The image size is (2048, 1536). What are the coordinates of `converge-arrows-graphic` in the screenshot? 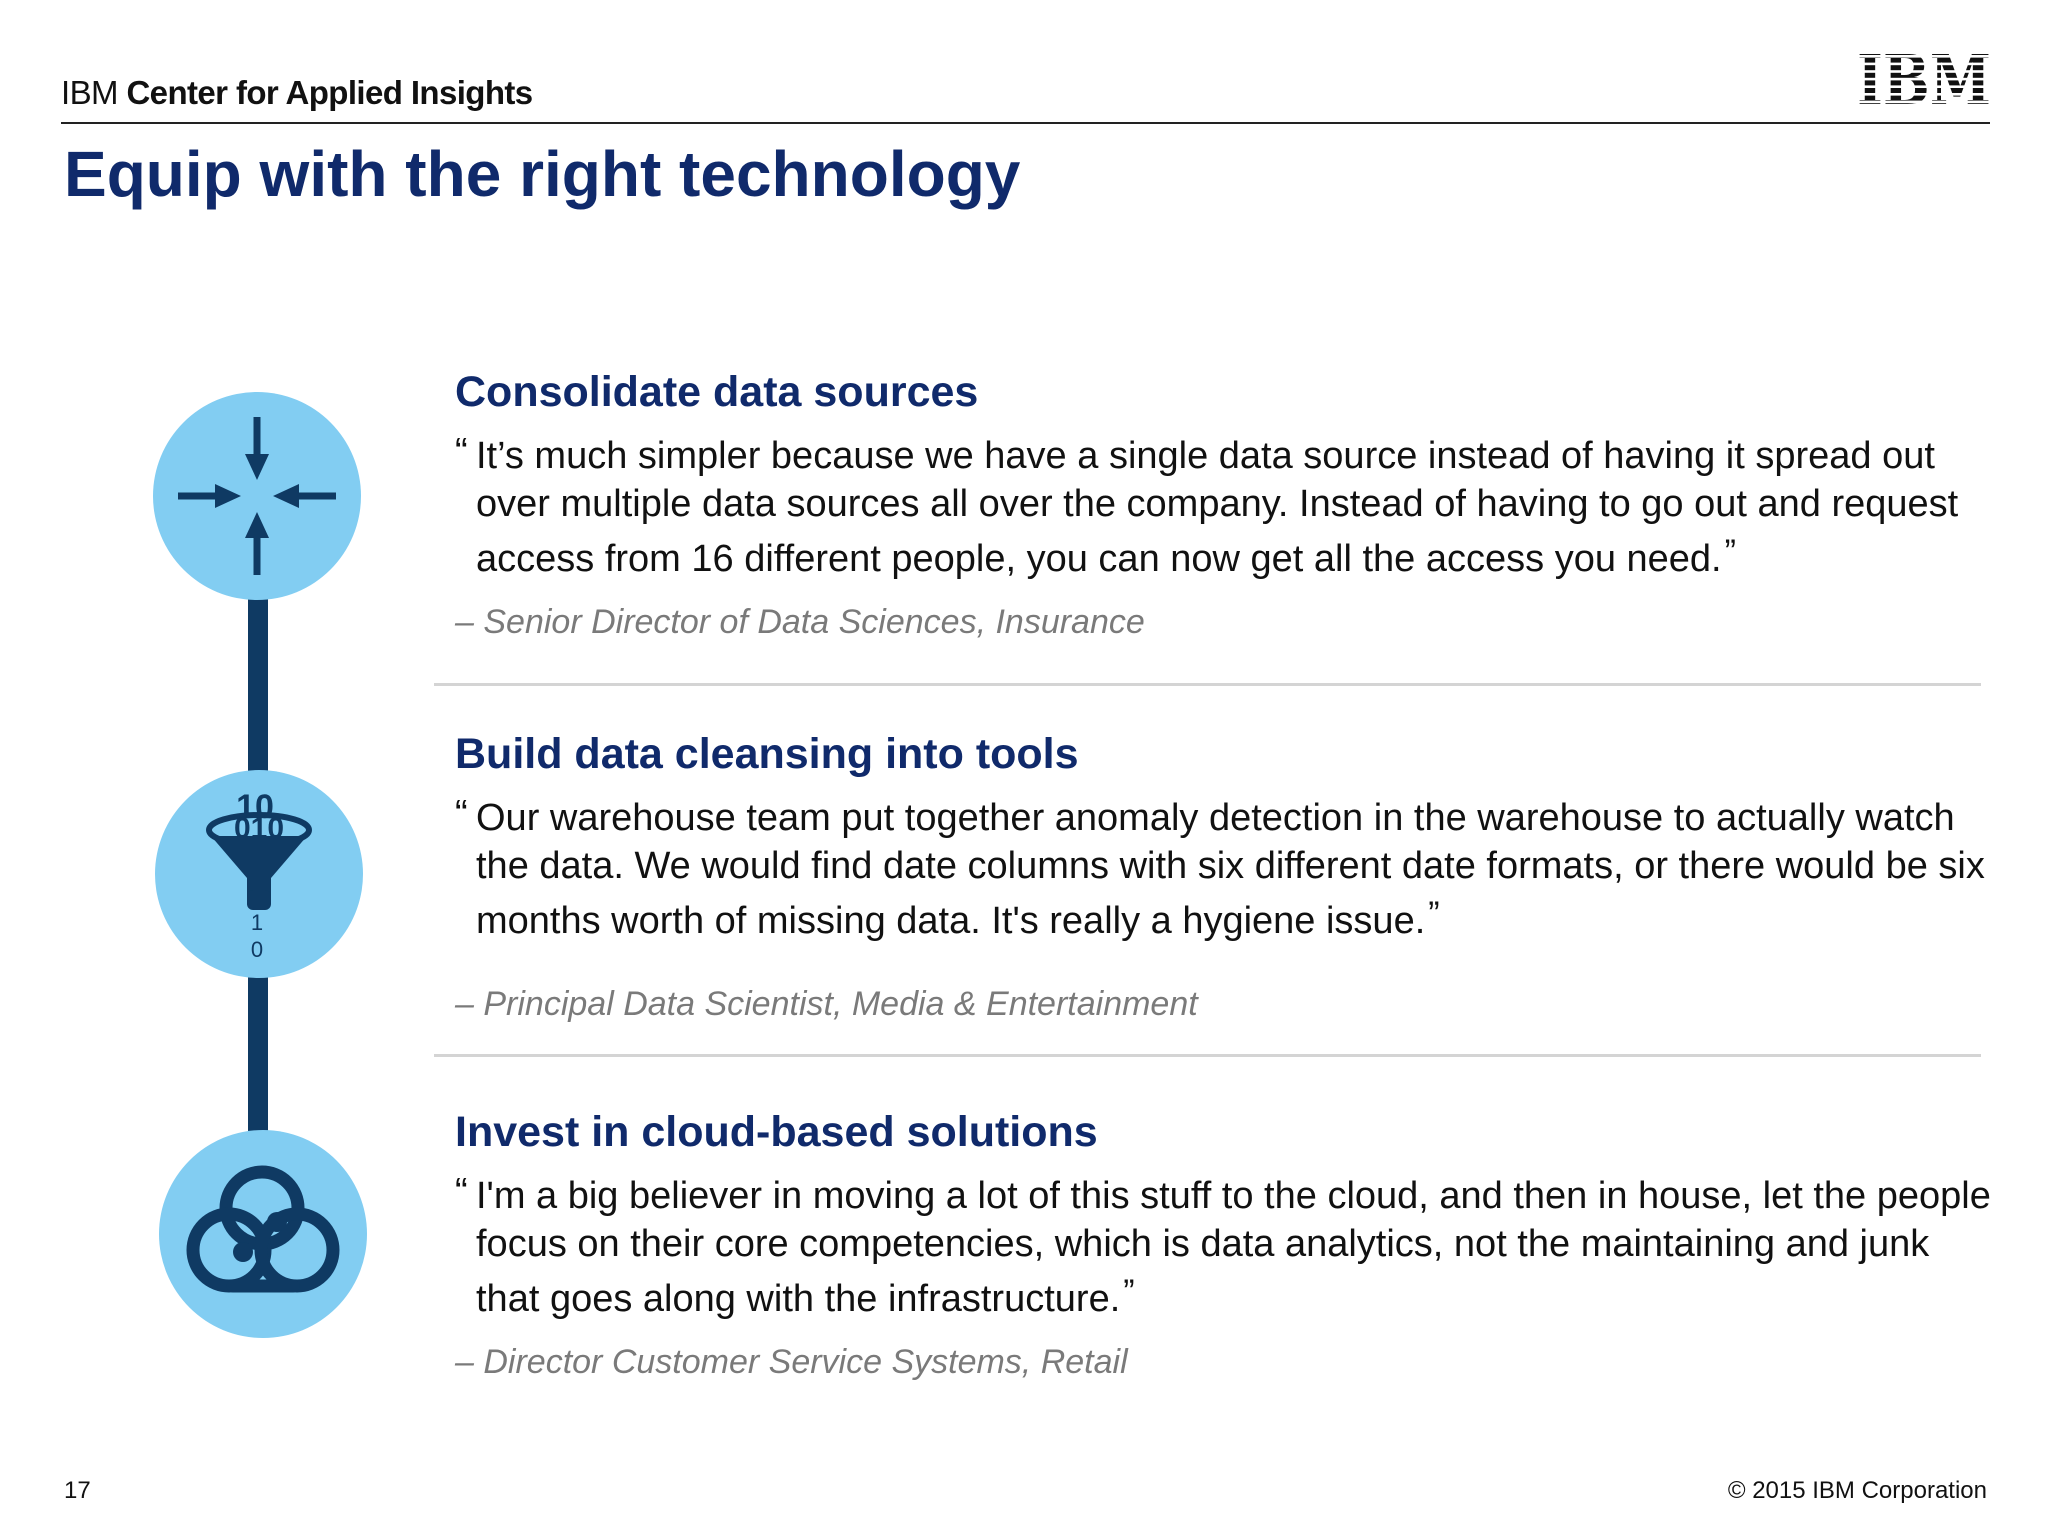 It's located at (257, 496).